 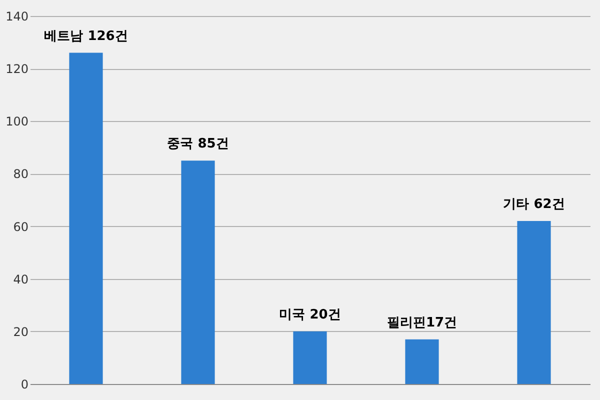 What do you see at coordinates (20, 174) in the screenshot?
I see `y-tick-label: 80` at bounding box center [20, 174].